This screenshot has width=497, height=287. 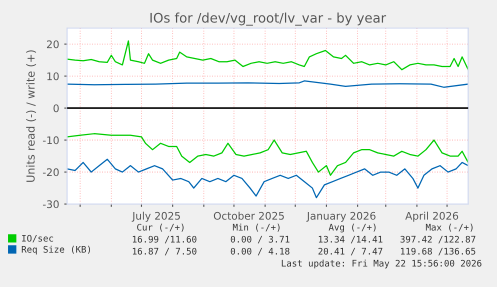 What do you see at coordinates (350, 240) in the screenshot?
I see `text: 13.34 /14.41` at bounding box center [350, 240].